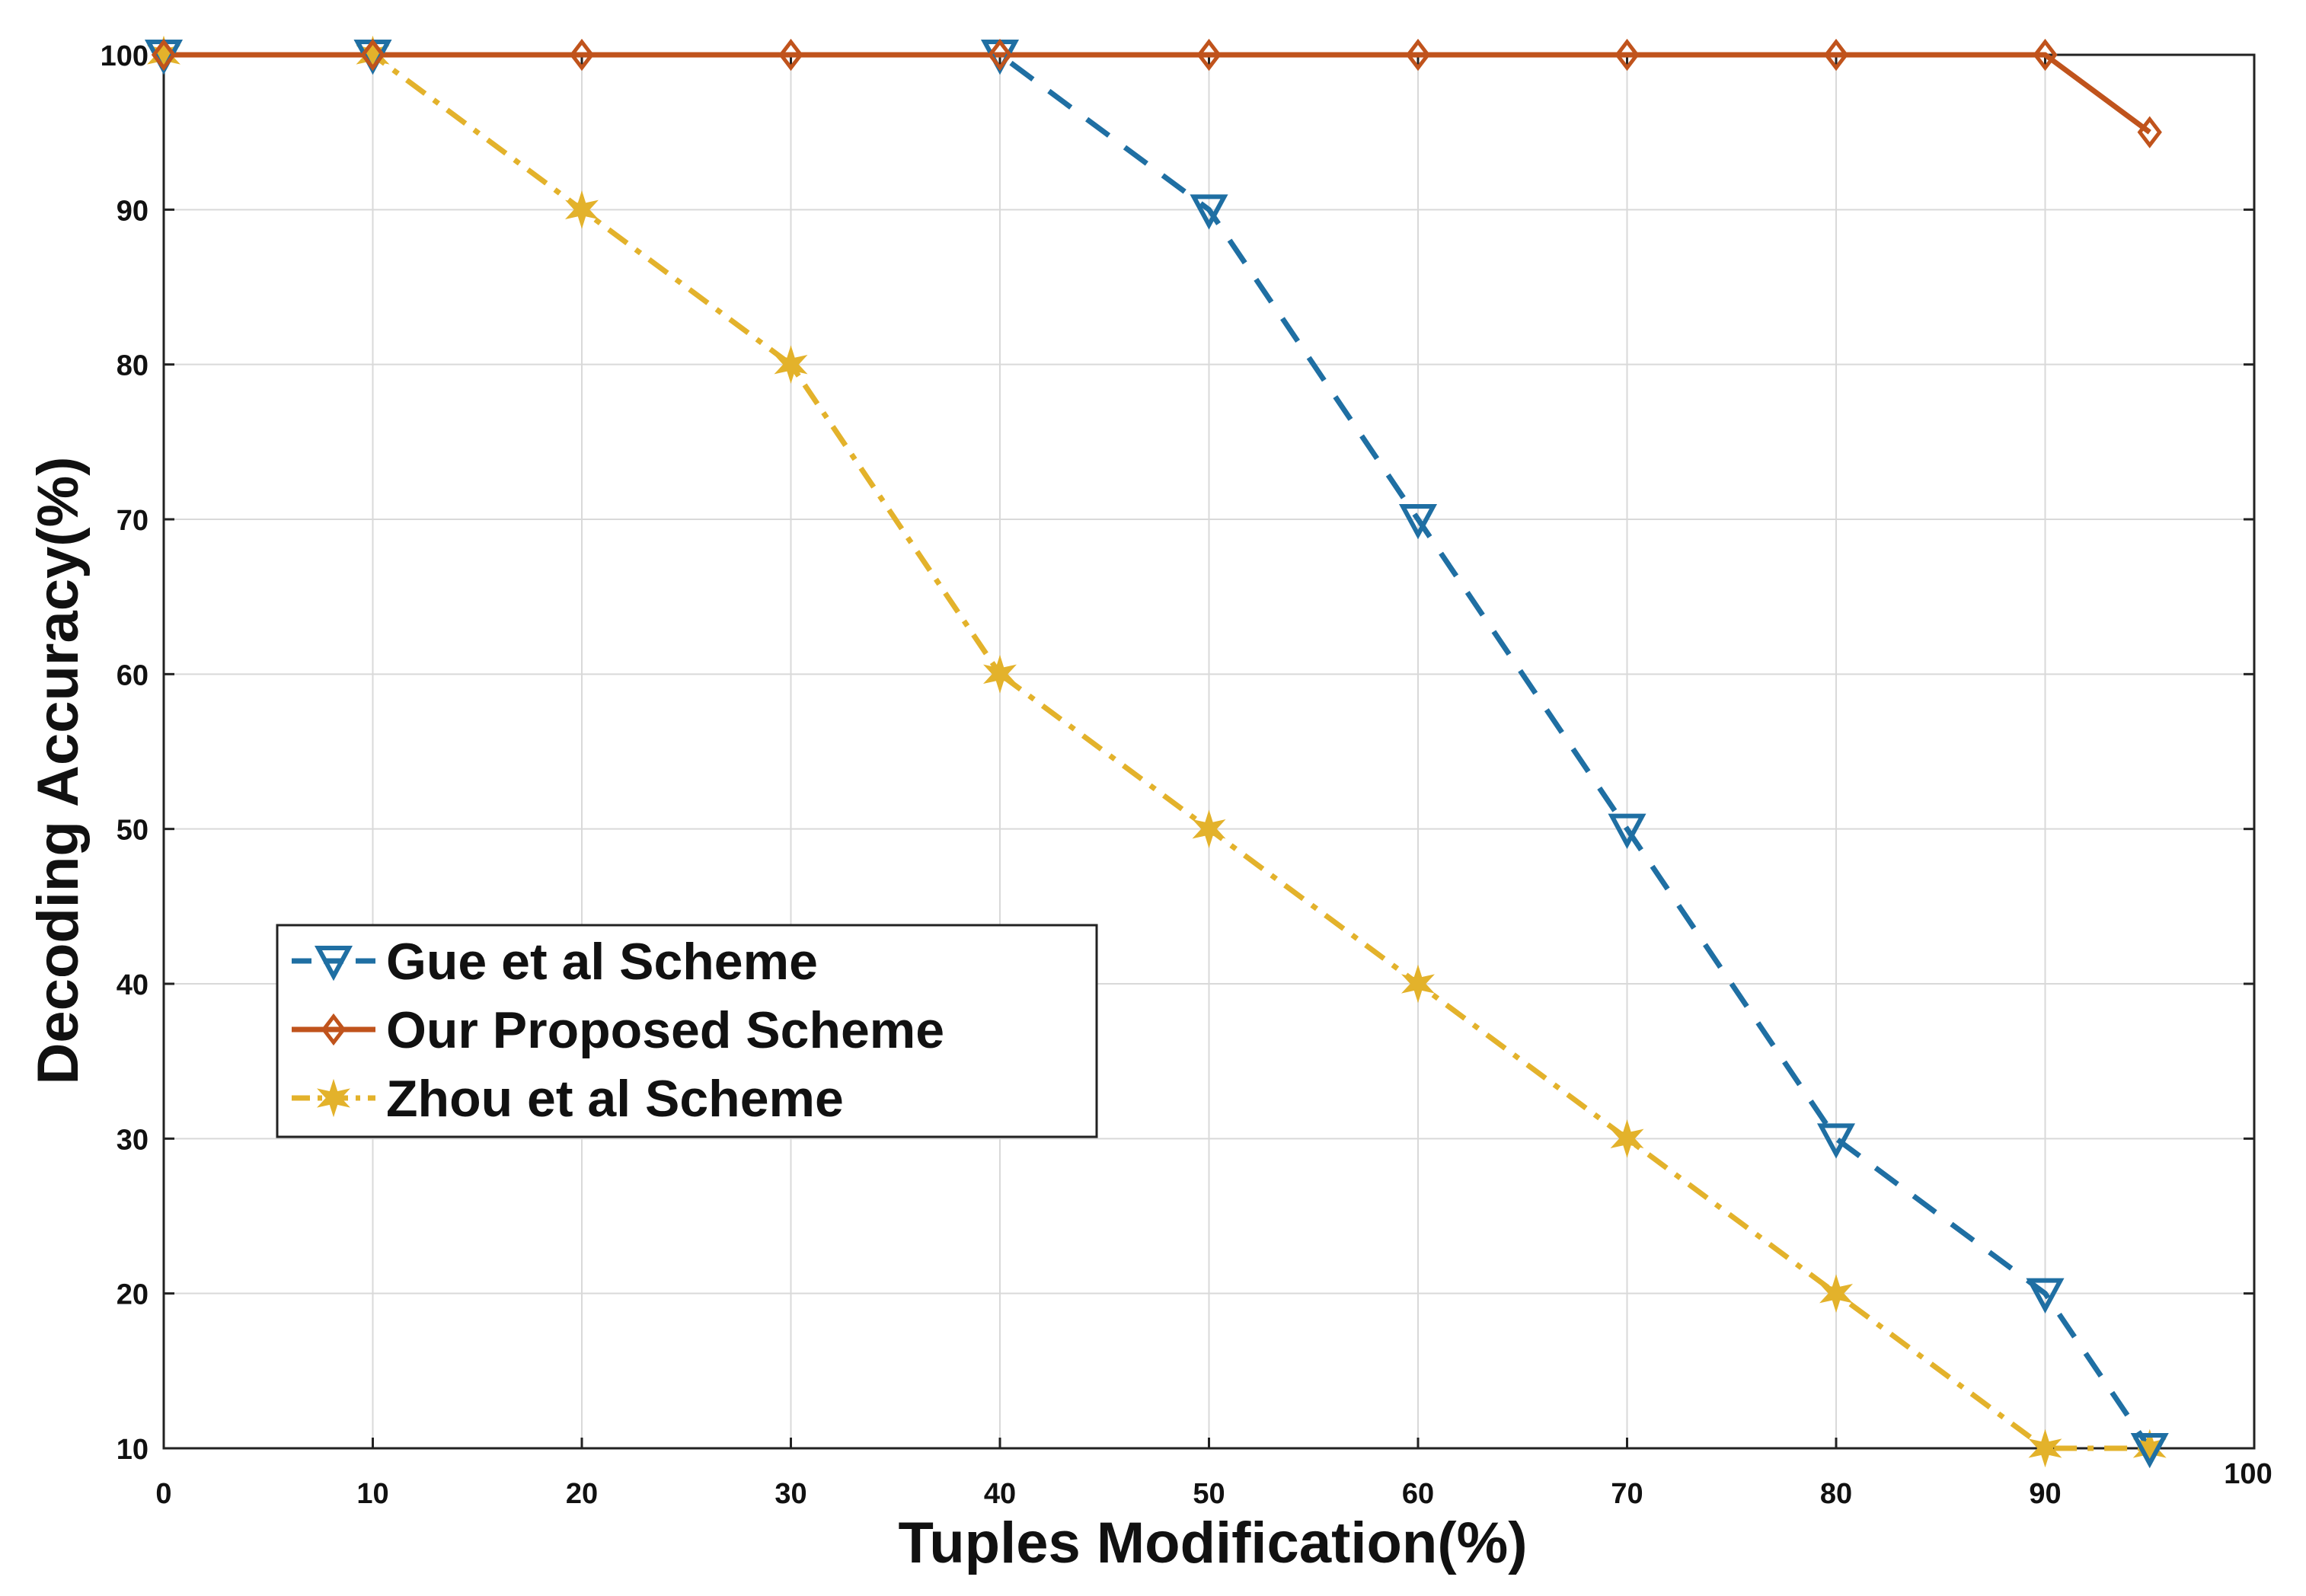  I want to click on legend-entry-zhou: Zhou et al Scheme, so click(568, 1099).